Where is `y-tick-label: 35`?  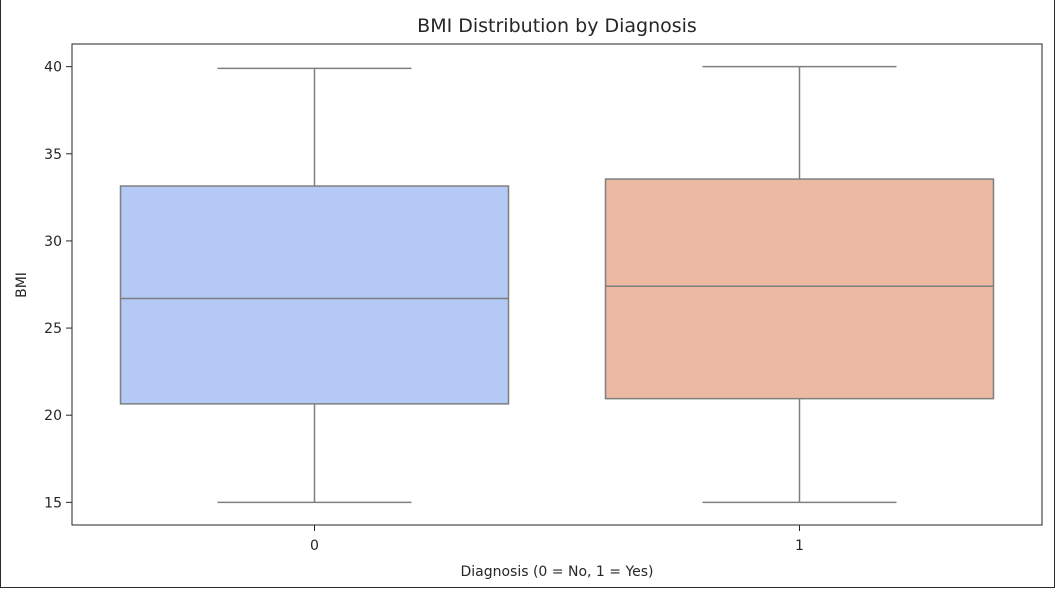 y-tick-label: 35 is located at coordinates (53, 155).